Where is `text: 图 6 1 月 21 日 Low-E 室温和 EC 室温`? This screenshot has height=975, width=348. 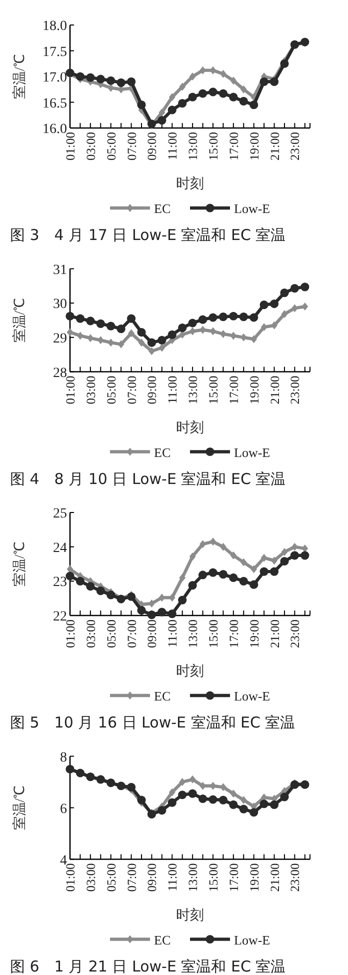
text: 图 6 1 月 21 日 Low-E 室温和 EC 室温 is located at coordinates (148, 966).